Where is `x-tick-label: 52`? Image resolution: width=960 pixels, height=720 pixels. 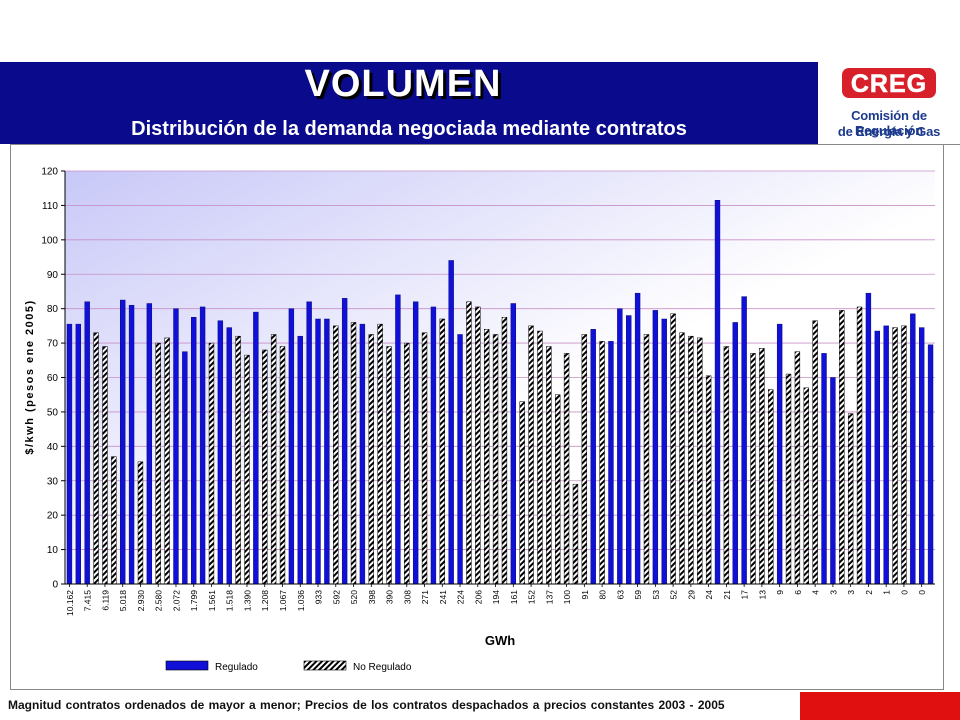 x-tick-label: 52 is located at coordinates (674, 595).